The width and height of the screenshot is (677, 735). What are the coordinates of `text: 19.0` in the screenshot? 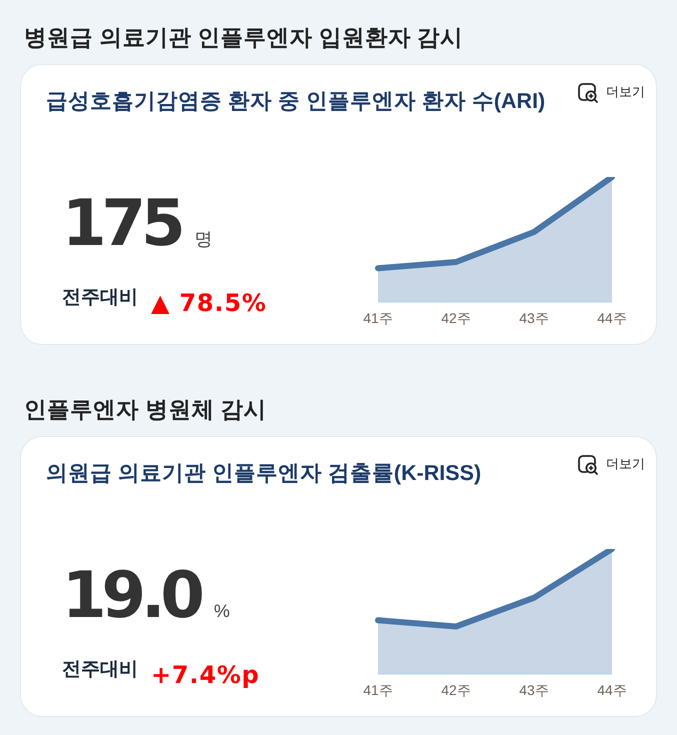 It's located at (131, 596).